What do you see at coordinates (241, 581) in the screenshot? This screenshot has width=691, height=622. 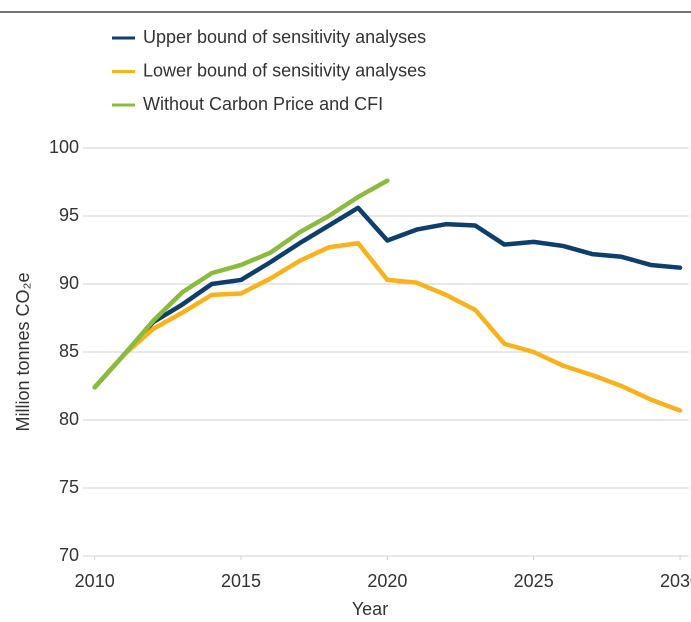 I see `x-tick-label: 2015` at bounding box center [241, 581].